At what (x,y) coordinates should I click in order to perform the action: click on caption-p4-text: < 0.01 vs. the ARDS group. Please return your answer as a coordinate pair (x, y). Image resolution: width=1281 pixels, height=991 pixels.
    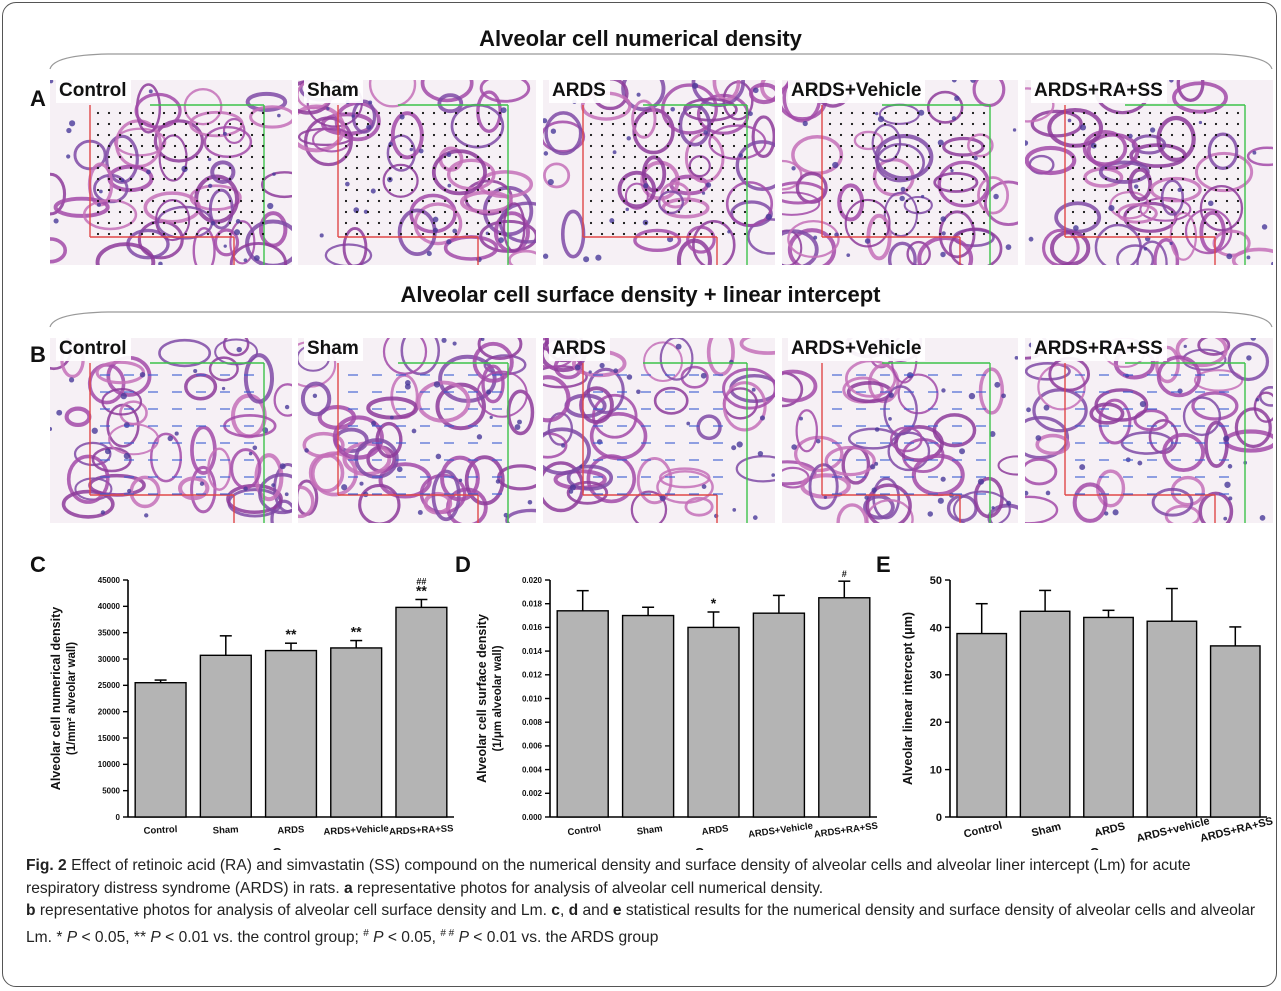
    Looking at the image, I should click on (563, 937).